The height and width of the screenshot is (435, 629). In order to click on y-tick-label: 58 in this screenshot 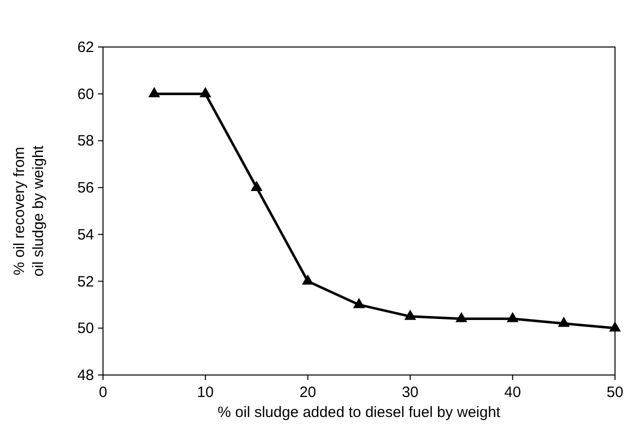, I will do `click(85, 141)`.